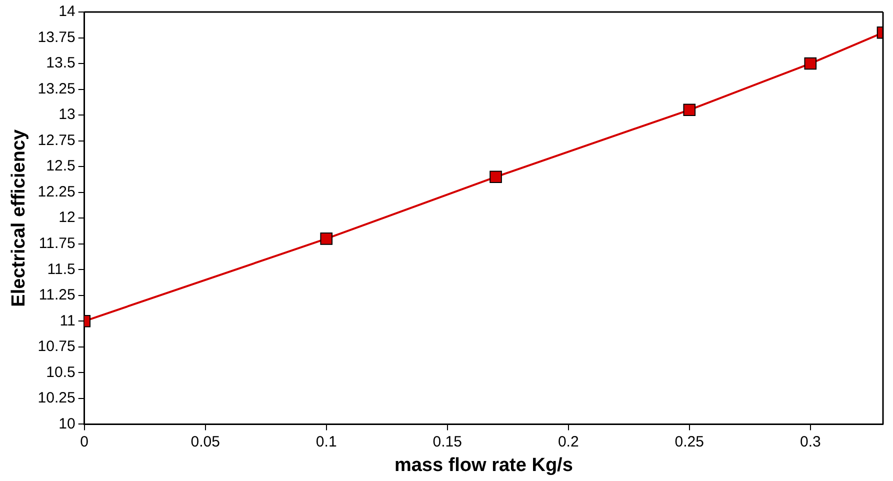 The image size is (893, 481). I want to click on x-tick-label: 0.2, so click(568, 441).